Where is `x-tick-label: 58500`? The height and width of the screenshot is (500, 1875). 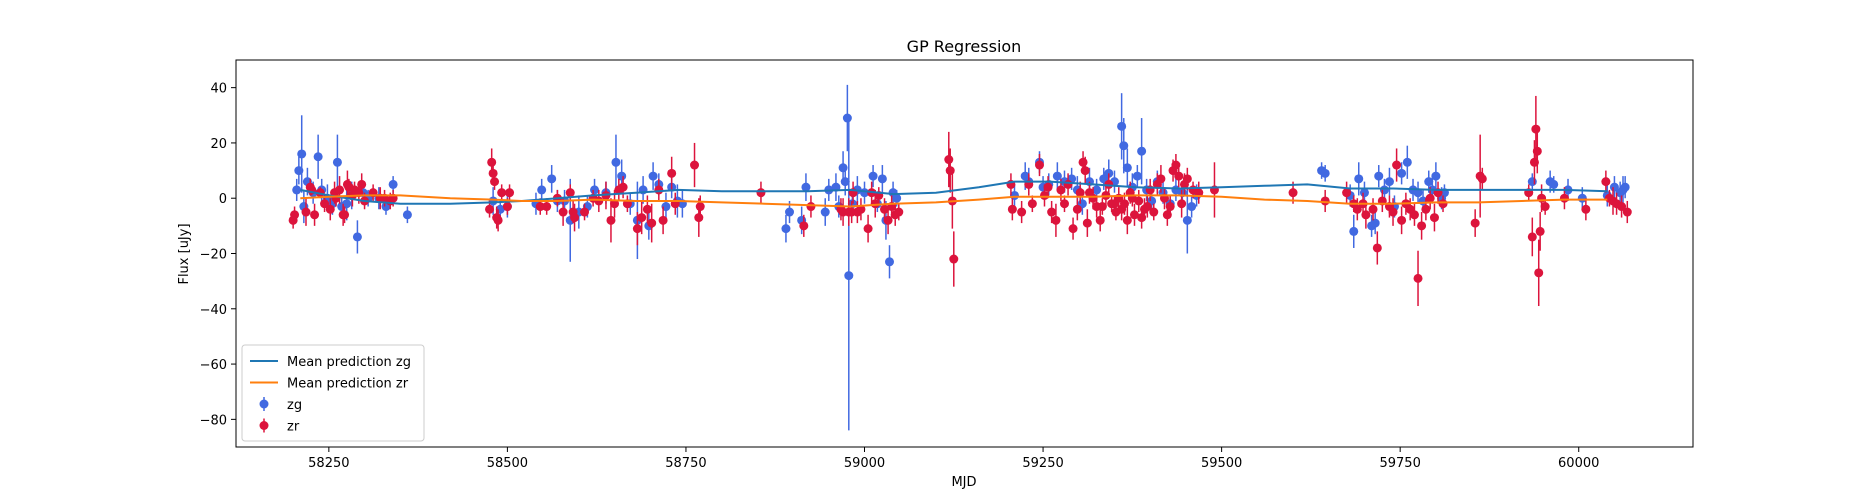
x-tick-label: 58500 is located at coordinates (507, 463).